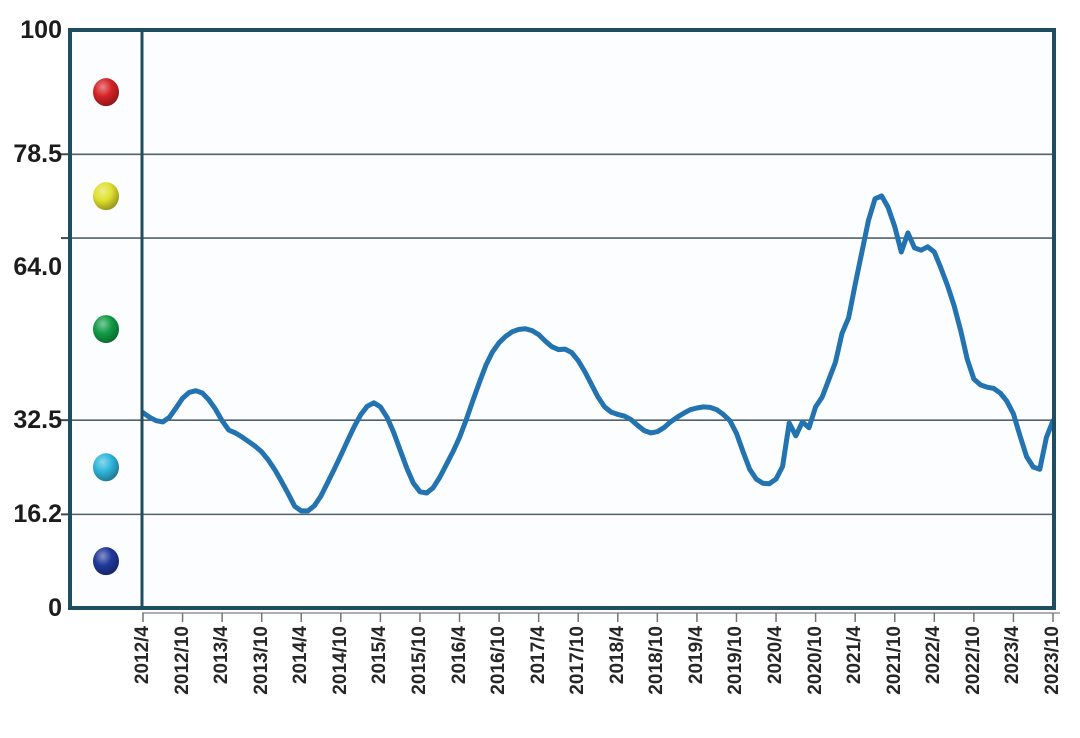  Describe the element at coordinates (696, 655) in the screenshot. I see `x-tick-label: 2019/4` at that location.